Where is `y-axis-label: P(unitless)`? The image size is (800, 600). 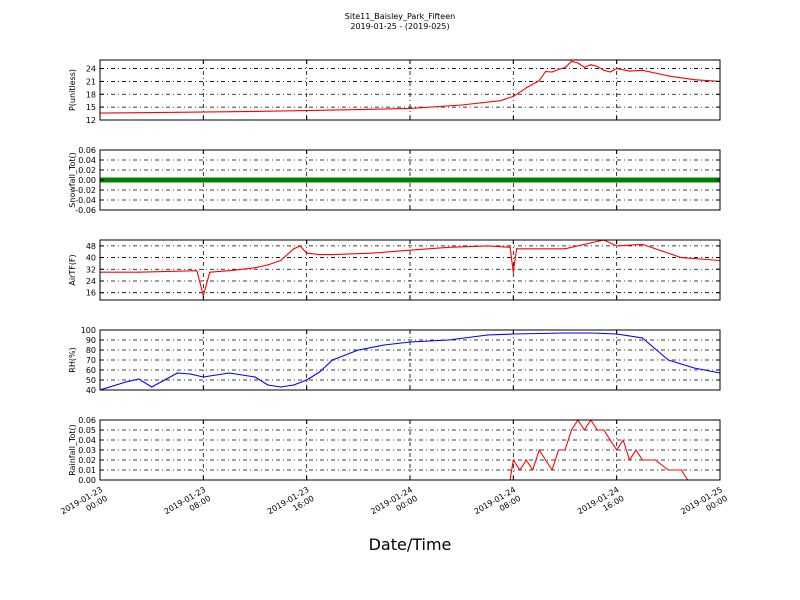
y-axis-label: P(unitless) is located at coordinates (72, 90).